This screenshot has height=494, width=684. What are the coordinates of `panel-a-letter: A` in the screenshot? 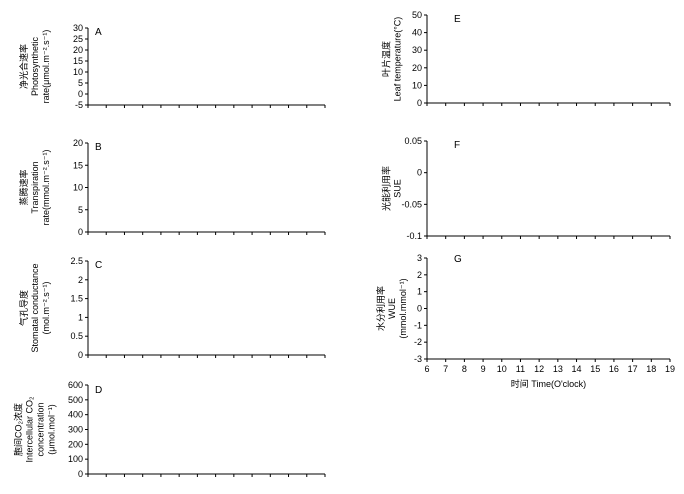 It's located at (98, 32).